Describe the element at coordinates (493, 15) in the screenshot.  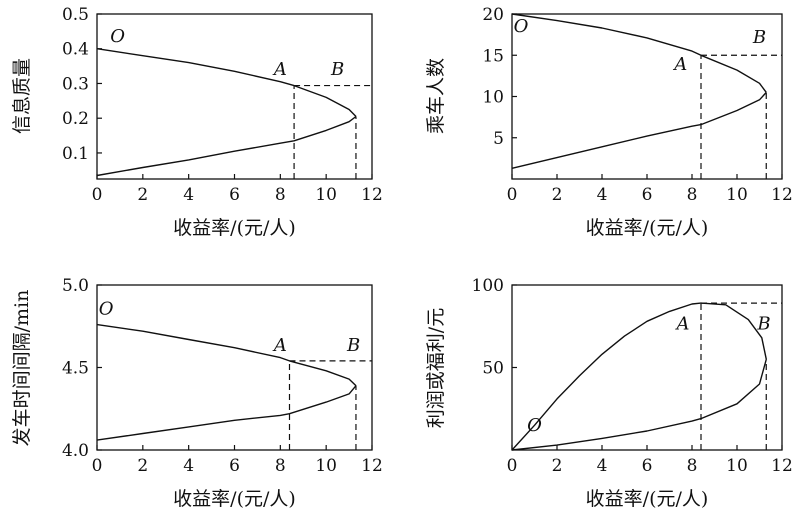
I see `y-tick-label: 20` at that location.